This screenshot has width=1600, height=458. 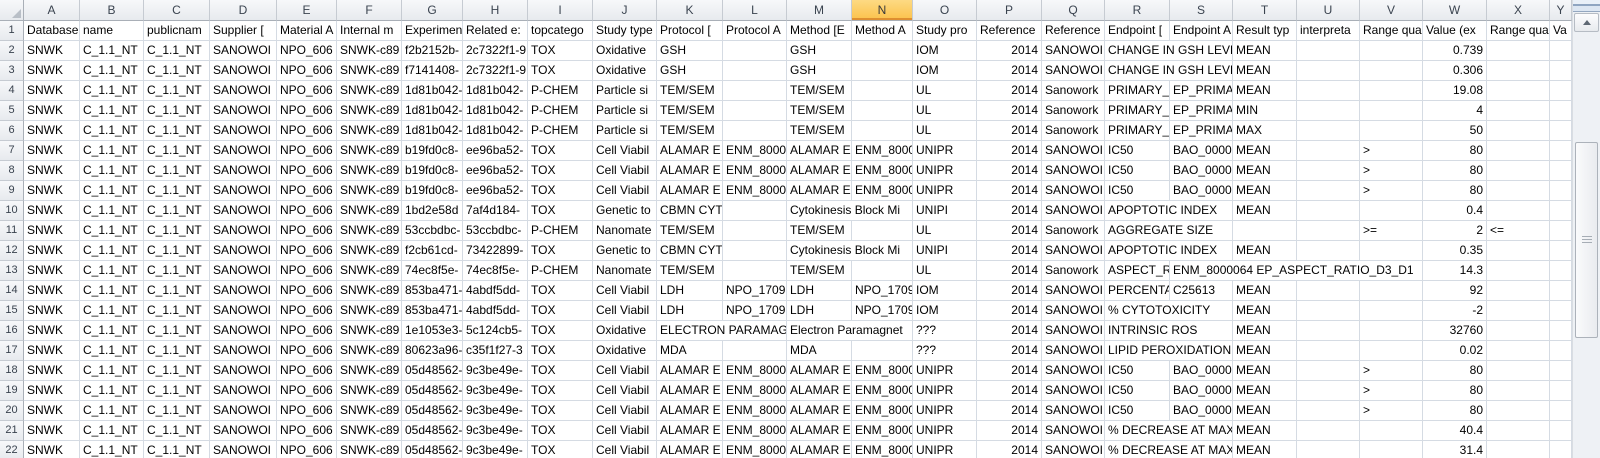 What do you see at coordinates (1391, 311) in the screenshot?
I see `cell-V15` at bounding box center [1391, 311].